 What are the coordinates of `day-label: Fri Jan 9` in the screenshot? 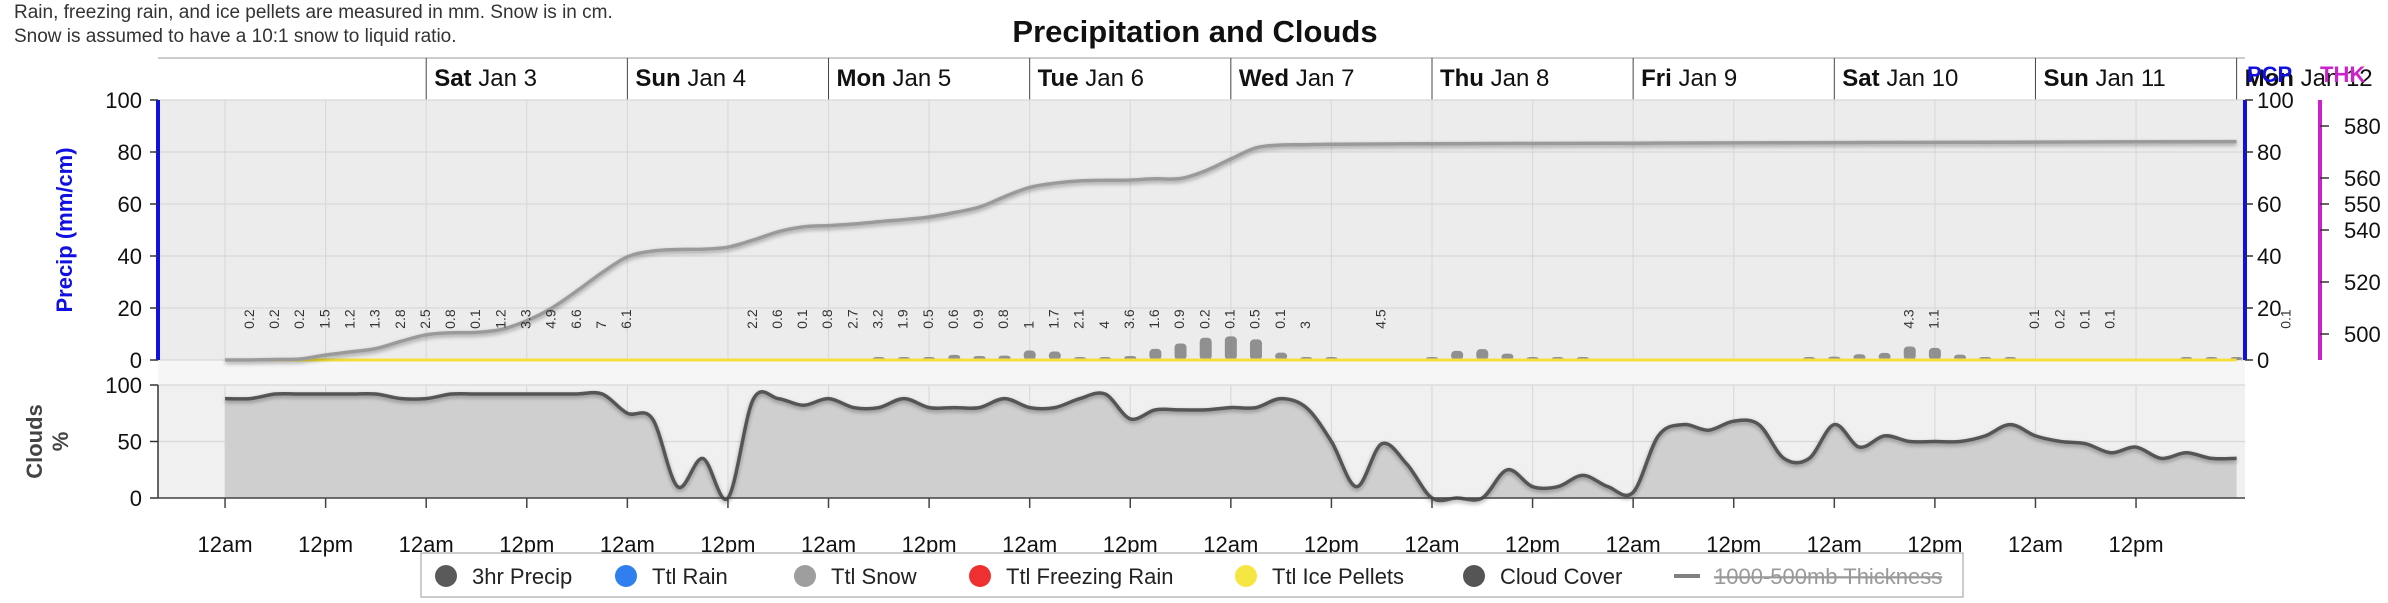 It's located at (1689, 78).